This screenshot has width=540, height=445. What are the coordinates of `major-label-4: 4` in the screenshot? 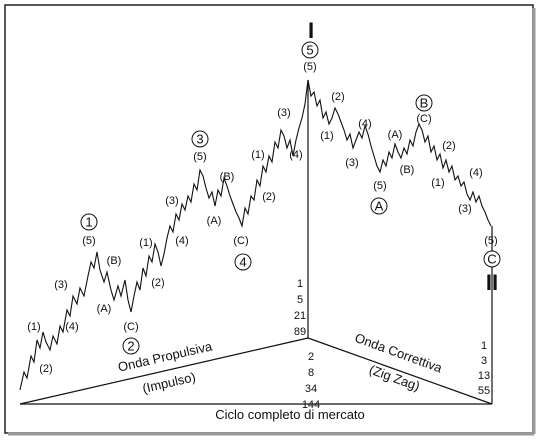 It's located at (242, 262).